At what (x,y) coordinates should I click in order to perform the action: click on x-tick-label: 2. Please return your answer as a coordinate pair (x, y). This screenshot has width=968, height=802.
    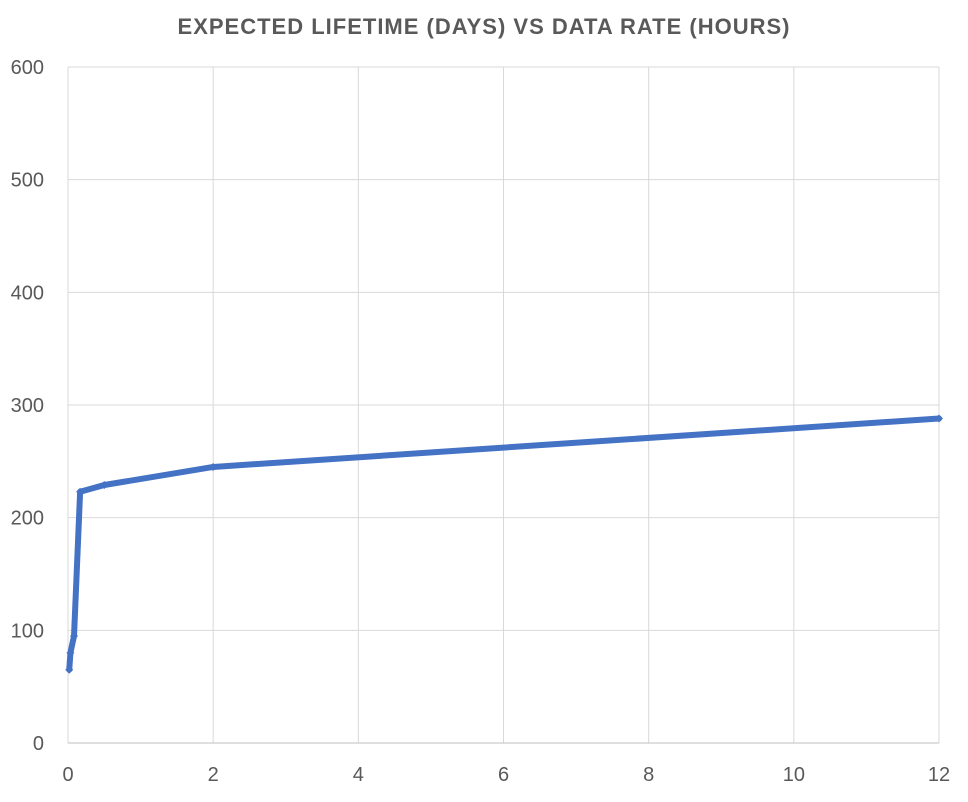
    Looking at the image, I should click on (213, 775).